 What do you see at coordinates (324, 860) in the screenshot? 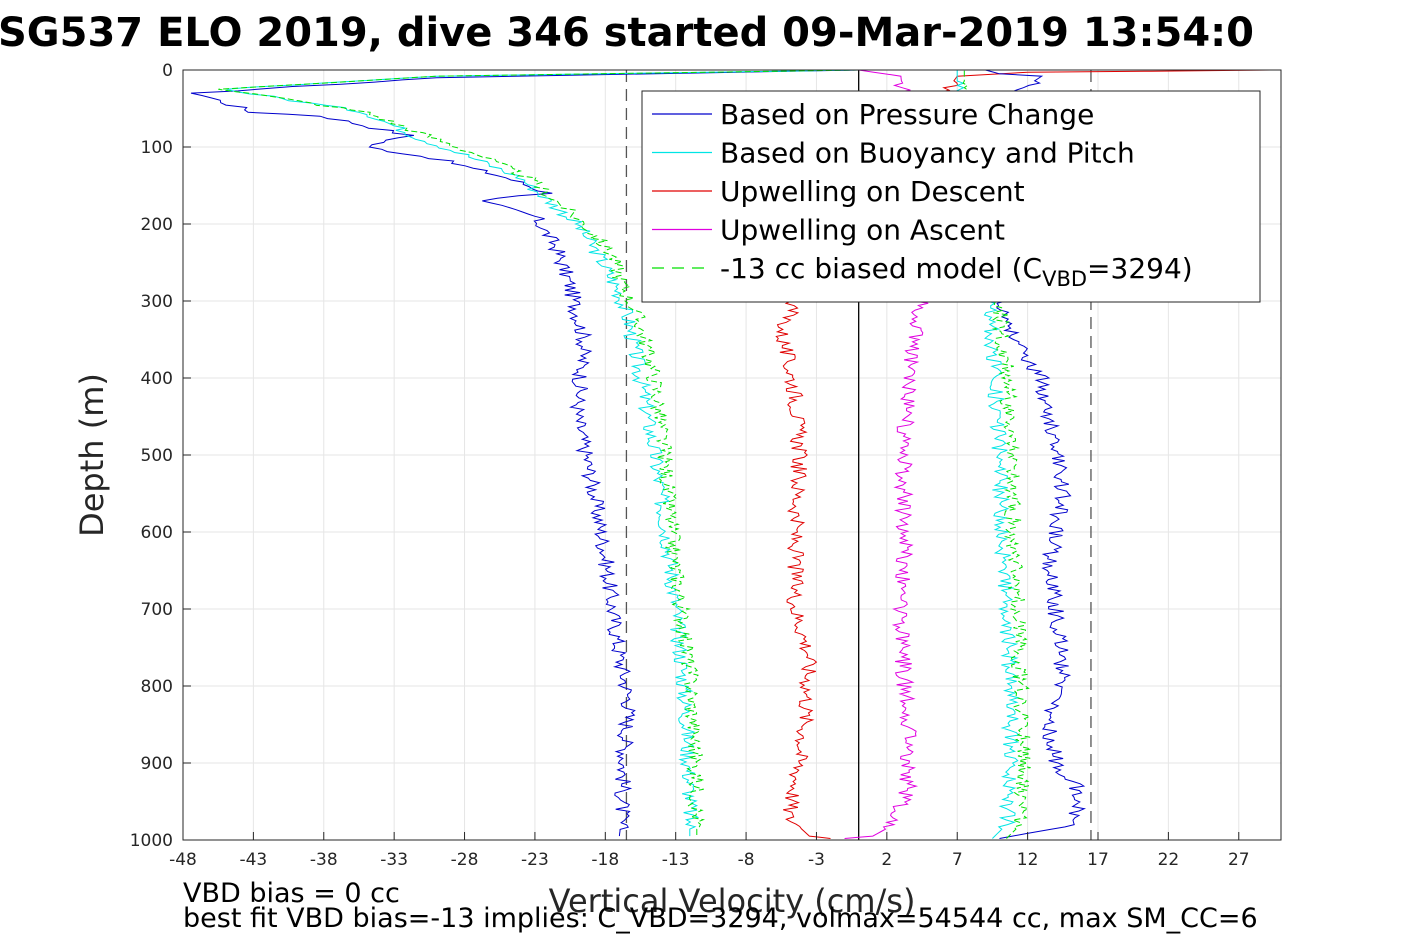
I see `x-tick-label: -38` at bounding box center [324, 860].